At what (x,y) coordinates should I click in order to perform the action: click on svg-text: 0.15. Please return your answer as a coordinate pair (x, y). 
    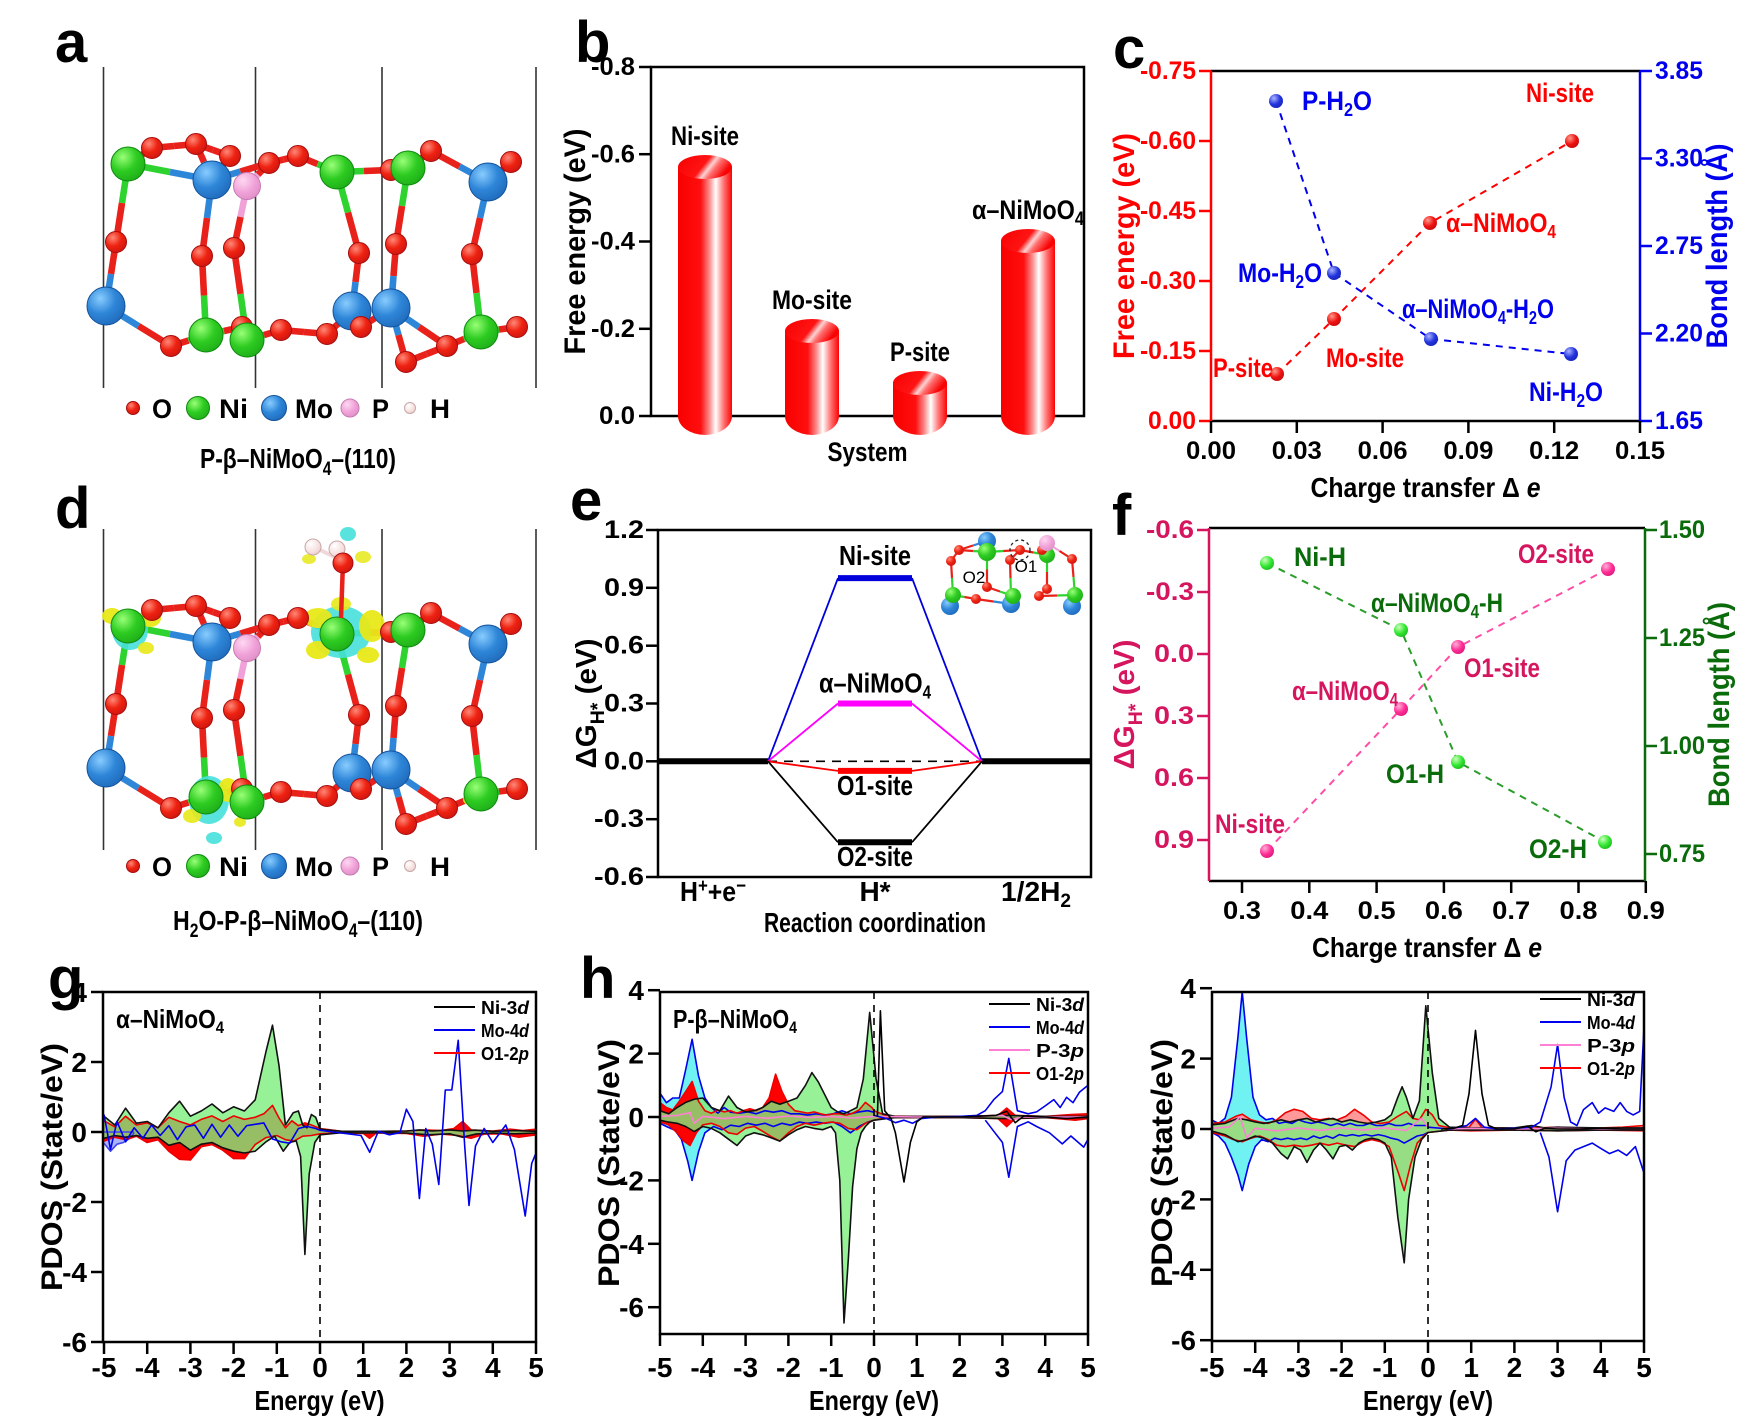
    Looking at the image, I should click on (1640, 451).